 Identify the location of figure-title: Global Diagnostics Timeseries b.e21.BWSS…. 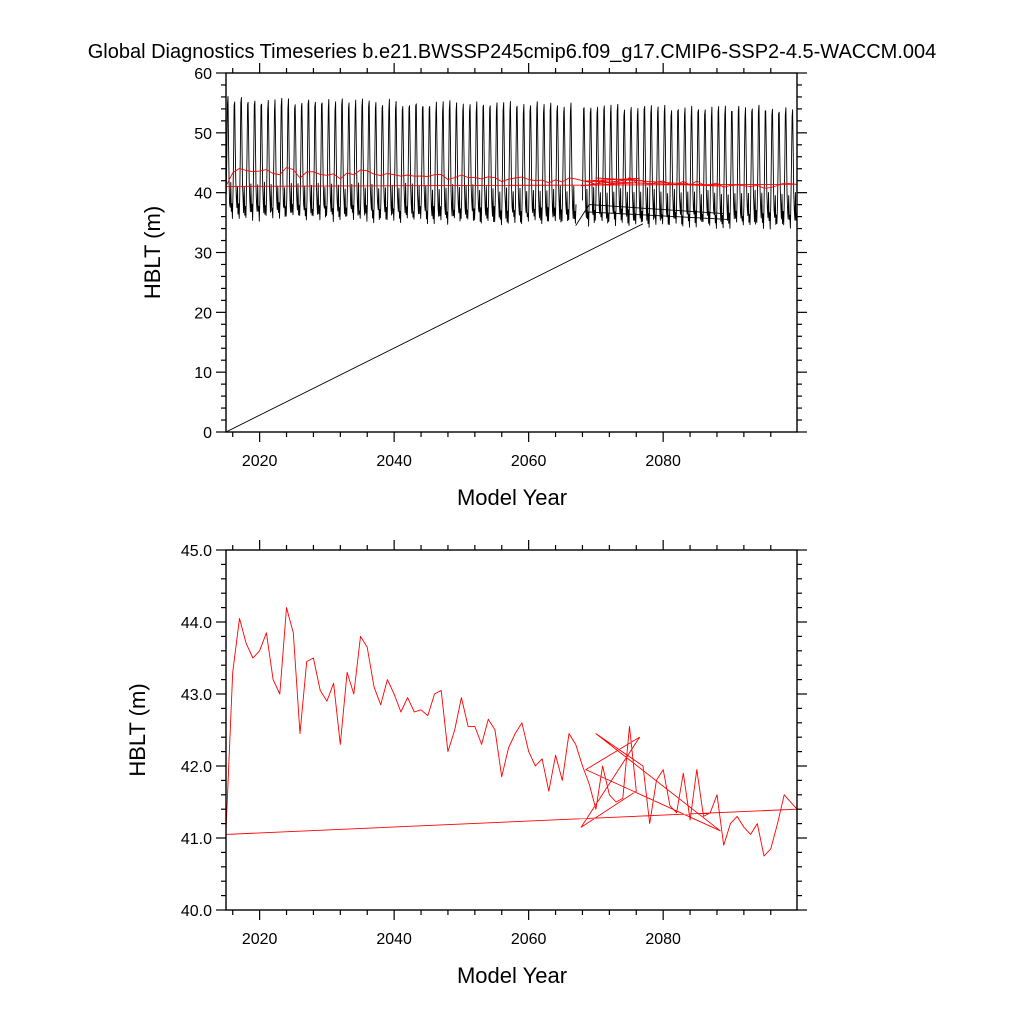
(512, 52).